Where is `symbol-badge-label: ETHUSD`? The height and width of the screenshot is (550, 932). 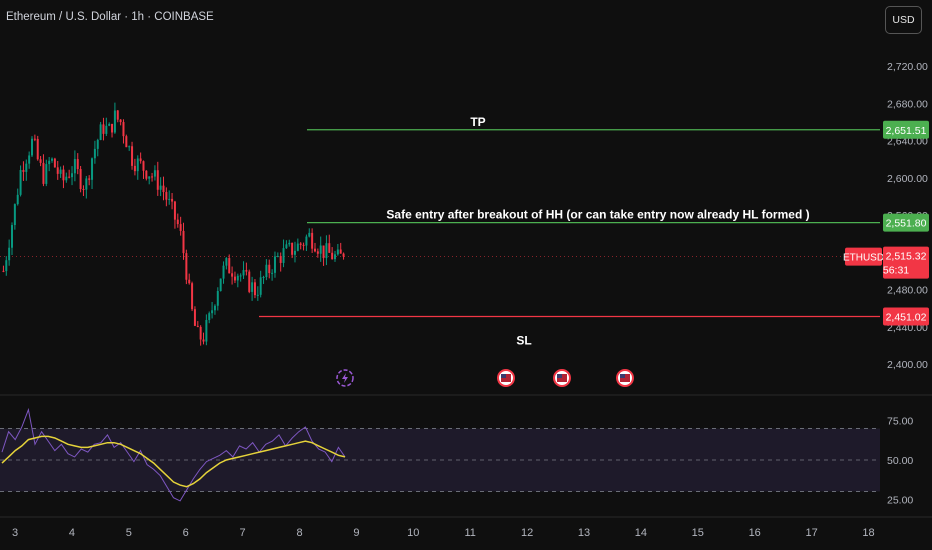 symbol-badge-label: ETHUSD is located at coordinates (863, 258).